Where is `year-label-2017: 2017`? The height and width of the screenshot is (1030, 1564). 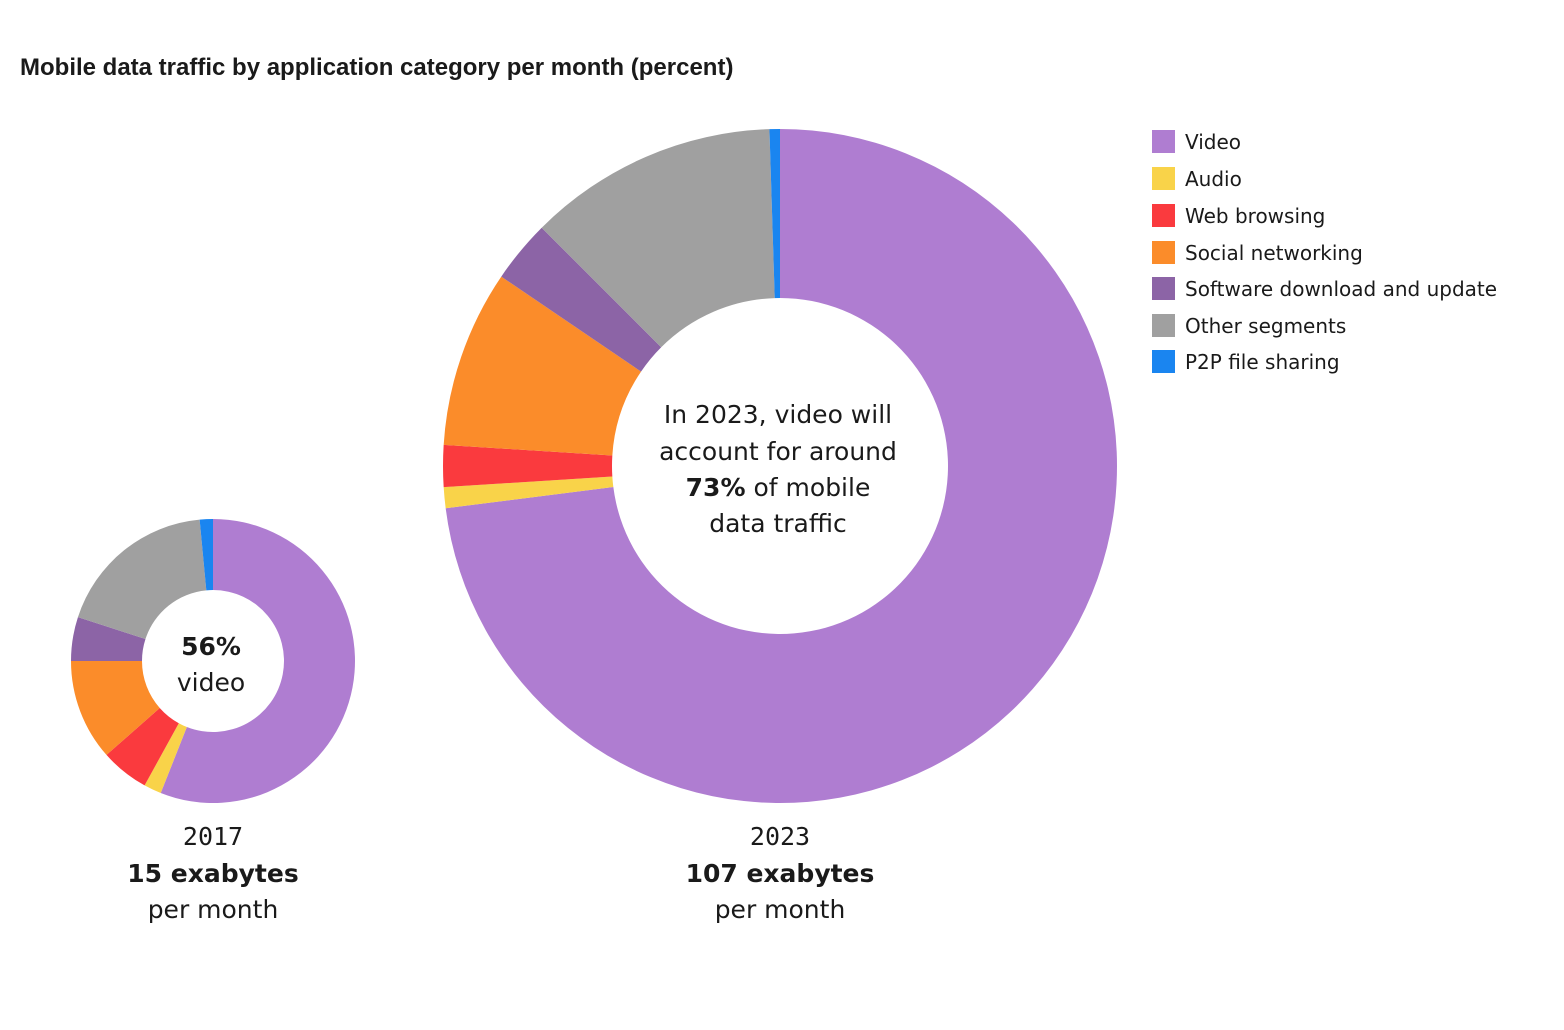 year-label-2017: 2017 is located at coordinates (213, 836).